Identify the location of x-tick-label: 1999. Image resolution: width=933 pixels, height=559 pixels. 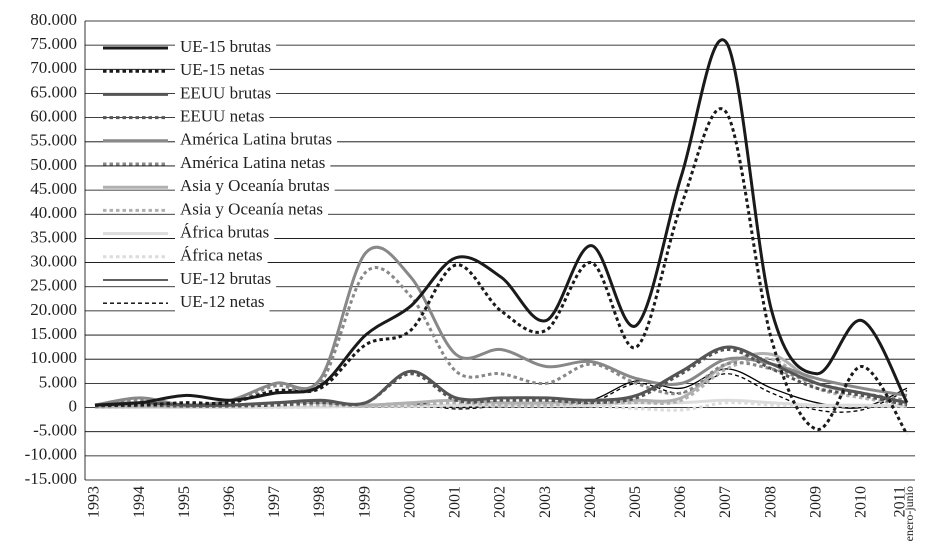
(364, 502).